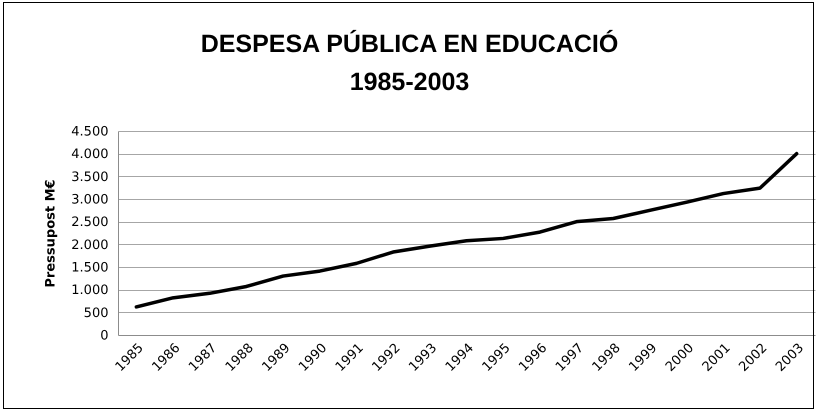 Image resolution: width=819 pixels, height=420 pixels. Describe the element at coordinates (89, 222) in the screenshot. I see `y-tick-label: 2.500` at that location.